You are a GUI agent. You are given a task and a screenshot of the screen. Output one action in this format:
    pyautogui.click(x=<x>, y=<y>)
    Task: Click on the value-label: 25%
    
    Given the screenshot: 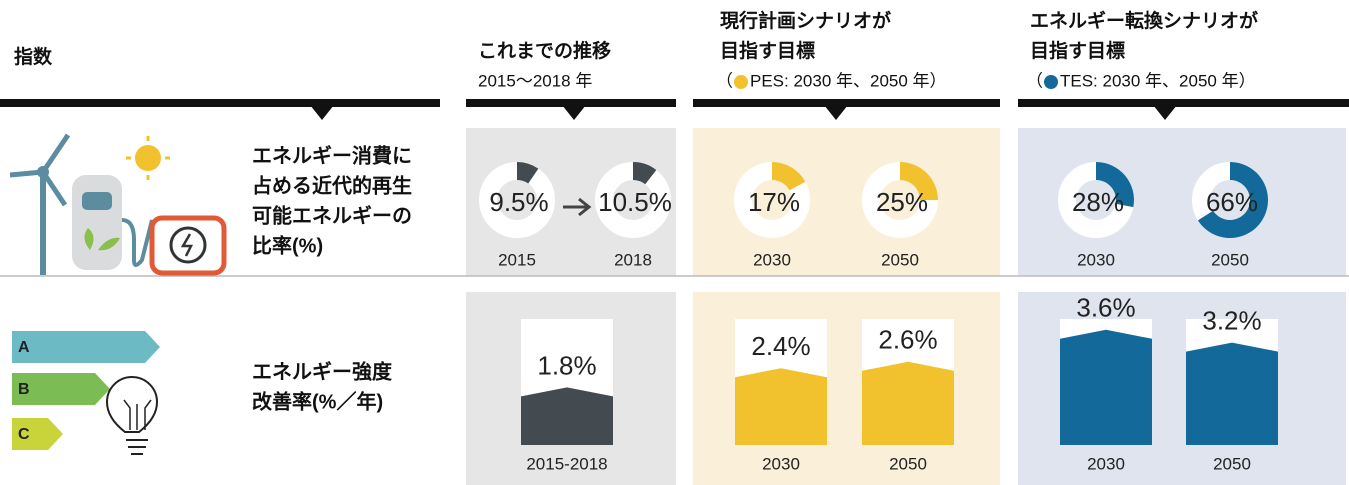 What is the action you would take?
    pyautogui.click(x=902, y=202)
    